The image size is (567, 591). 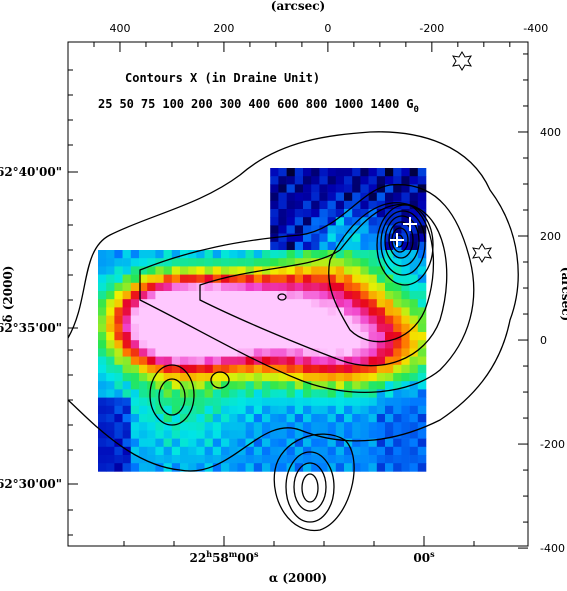 I want to click on top-tick-label: 200, so click(x=223, y=28).